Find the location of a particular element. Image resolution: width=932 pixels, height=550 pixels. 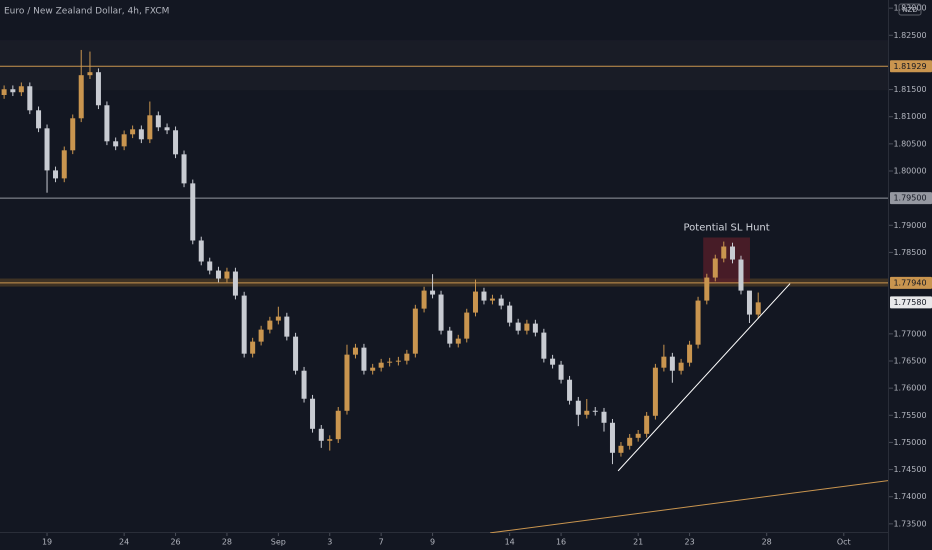

x-tick-label: 21 is located at coordinates (638, 542).